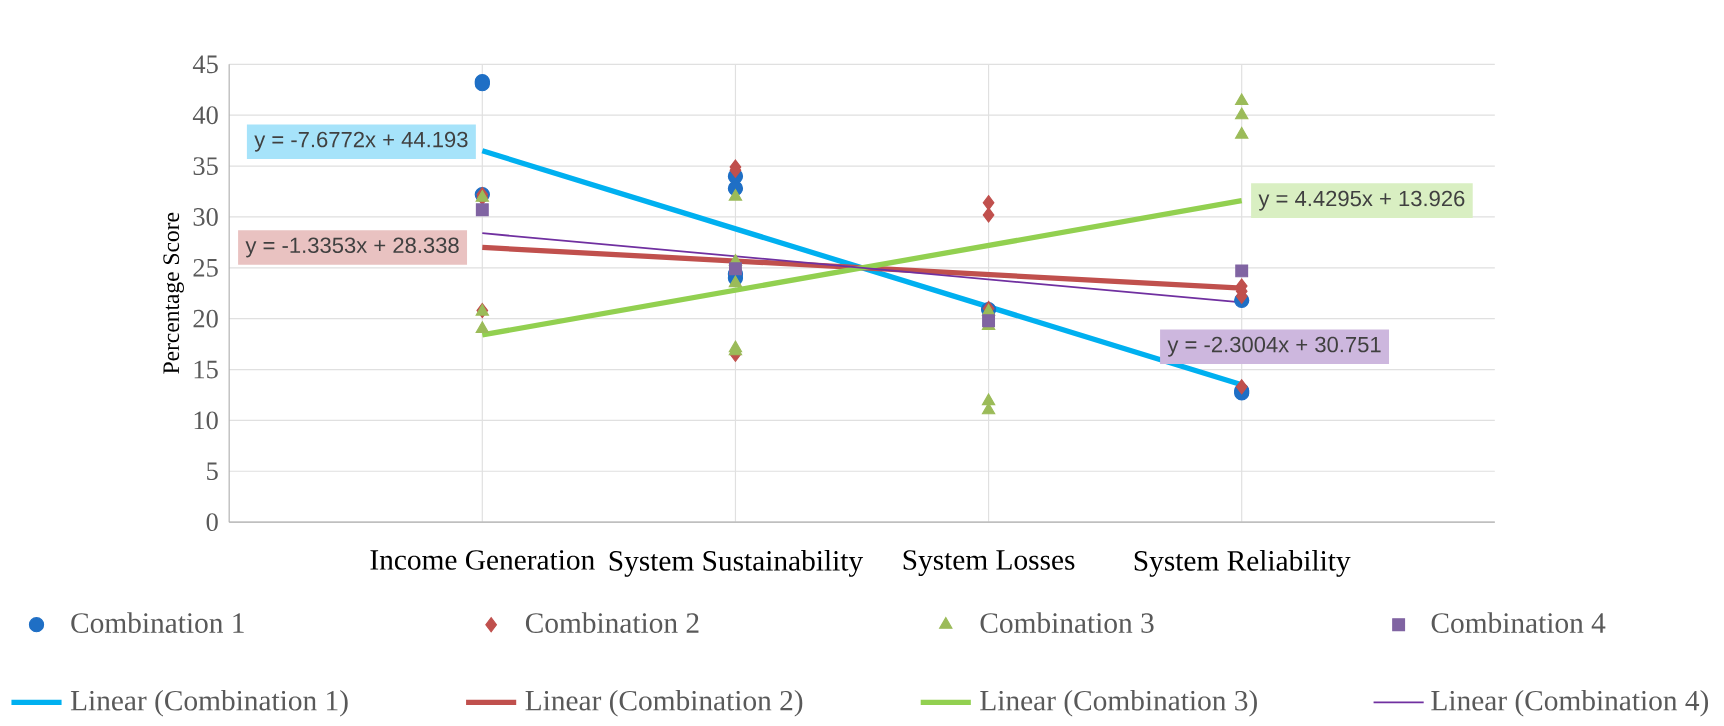  I want to click on y-tick-label: 30, so click(205, 216).